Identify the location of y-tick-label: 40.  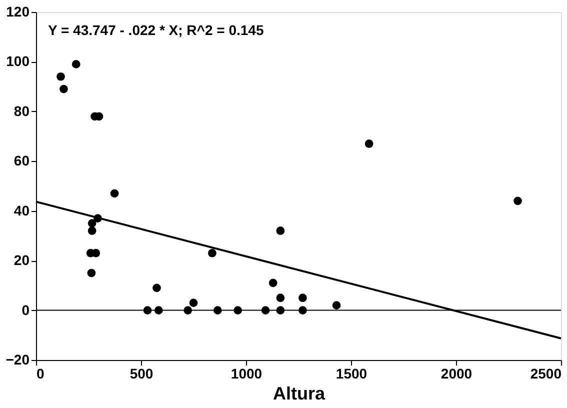
(22, 210).